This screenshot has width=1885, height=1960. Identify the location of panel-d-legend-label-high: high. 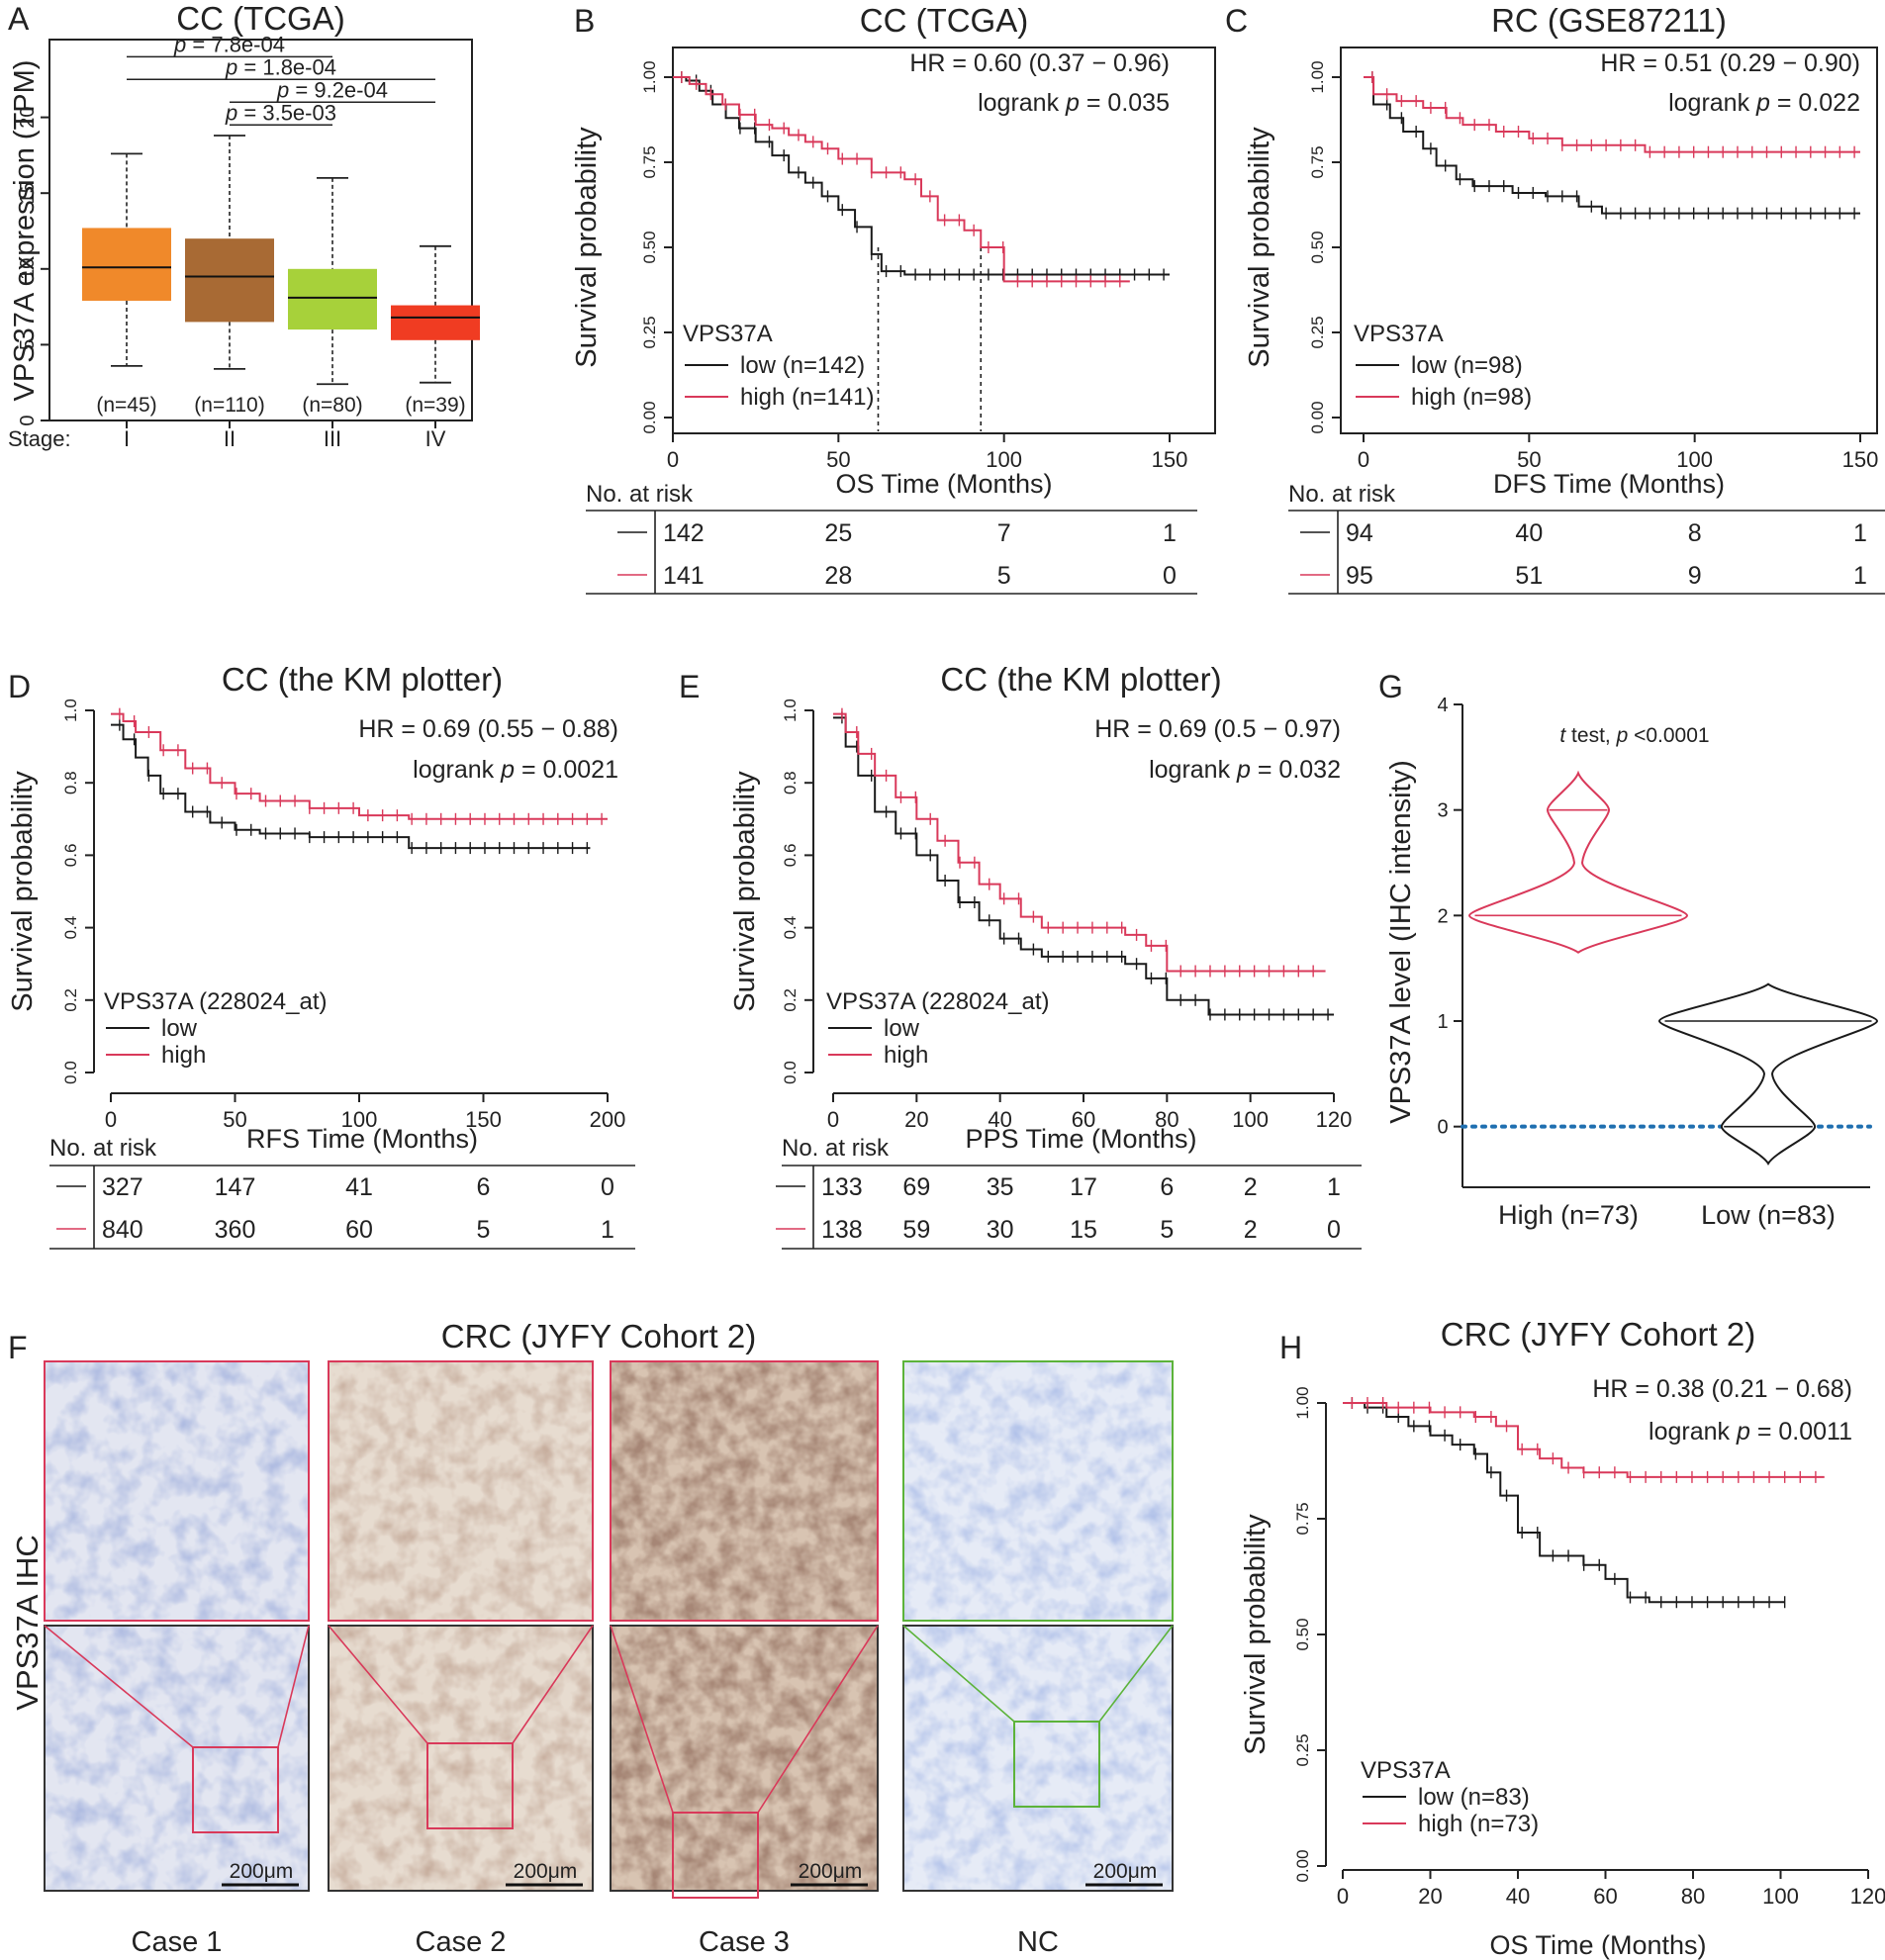
(183, 1055).